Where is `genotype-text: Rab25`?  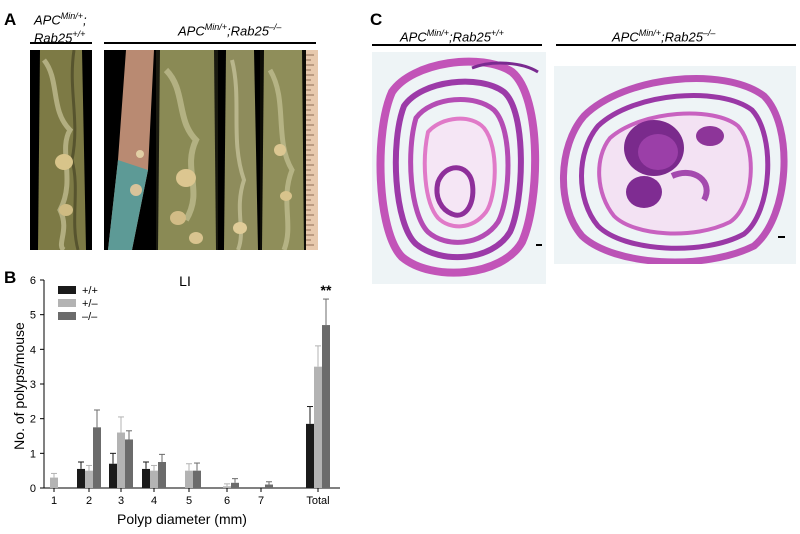
genotype-text: Rab25 is located at coordinates (53, 38).